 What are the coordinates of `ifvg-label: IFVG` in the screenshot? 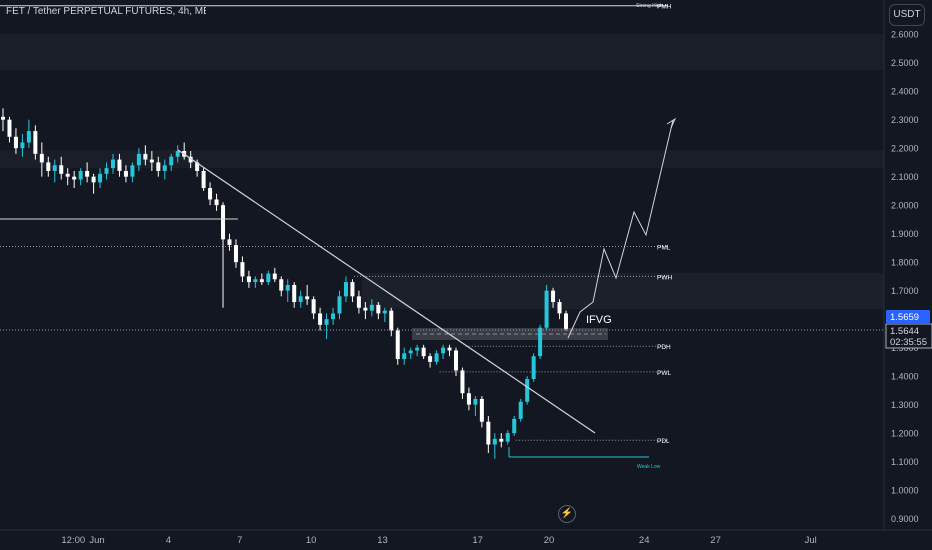 It's located at (599, 320).